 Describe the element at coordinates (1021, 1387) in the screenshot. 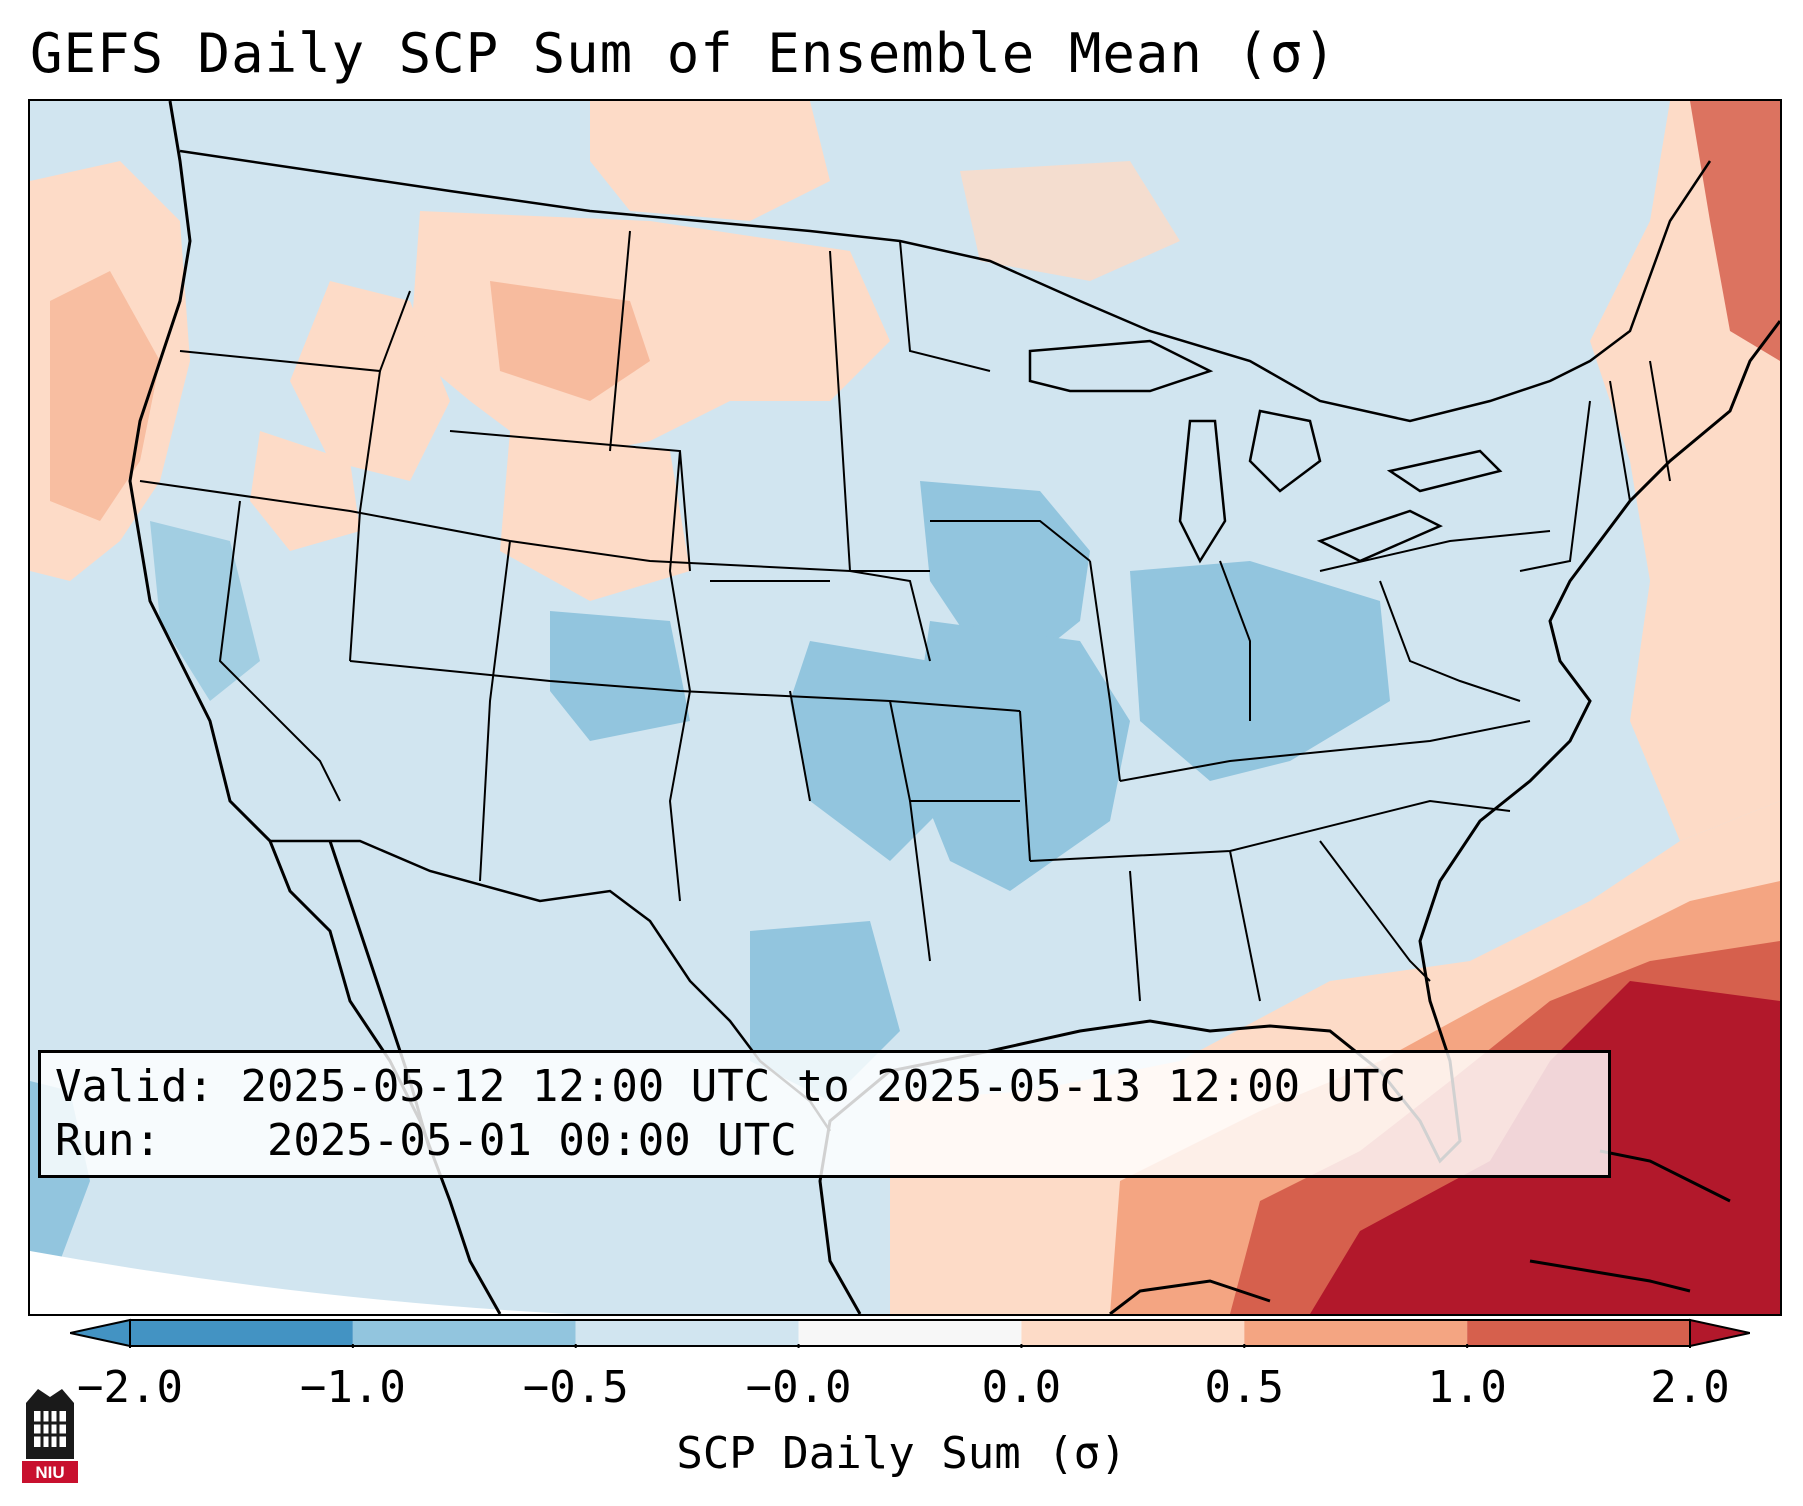

I see `colorbar-tick-label: 0.0` at that location.